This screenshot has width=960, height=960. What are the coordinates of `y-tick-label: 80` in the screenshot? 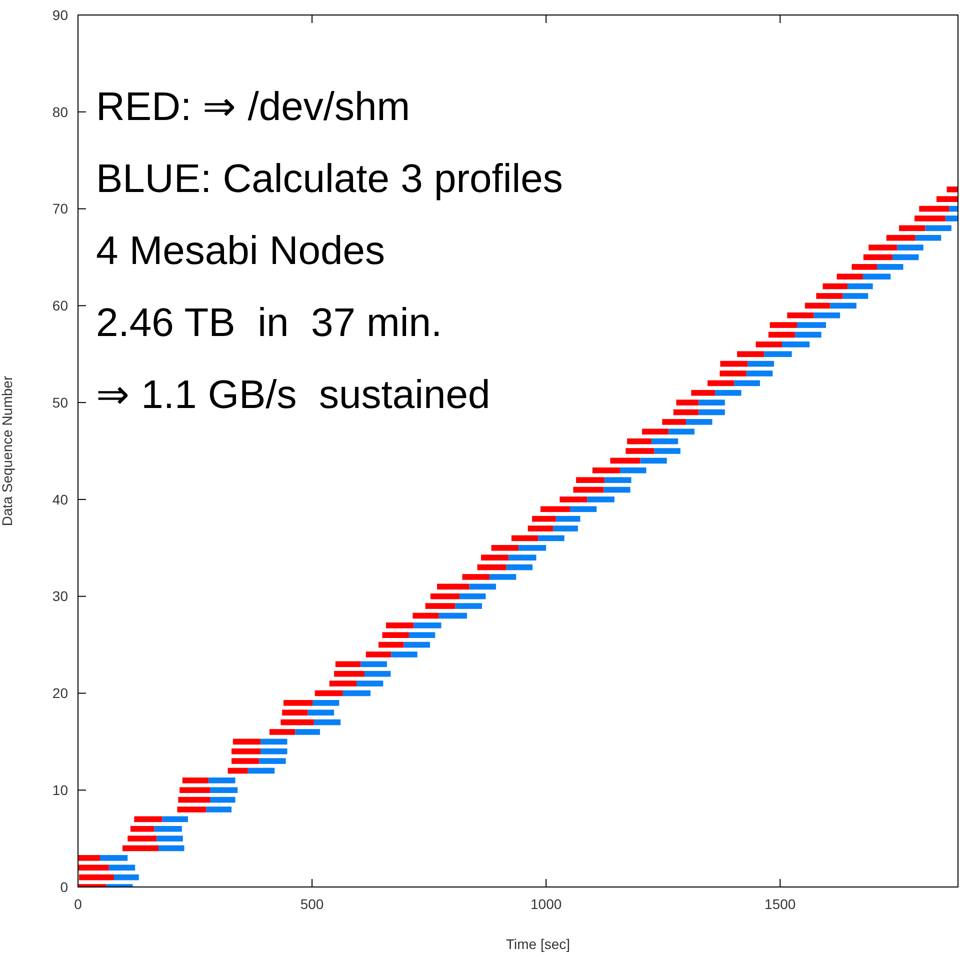 It's located at (60, 112).